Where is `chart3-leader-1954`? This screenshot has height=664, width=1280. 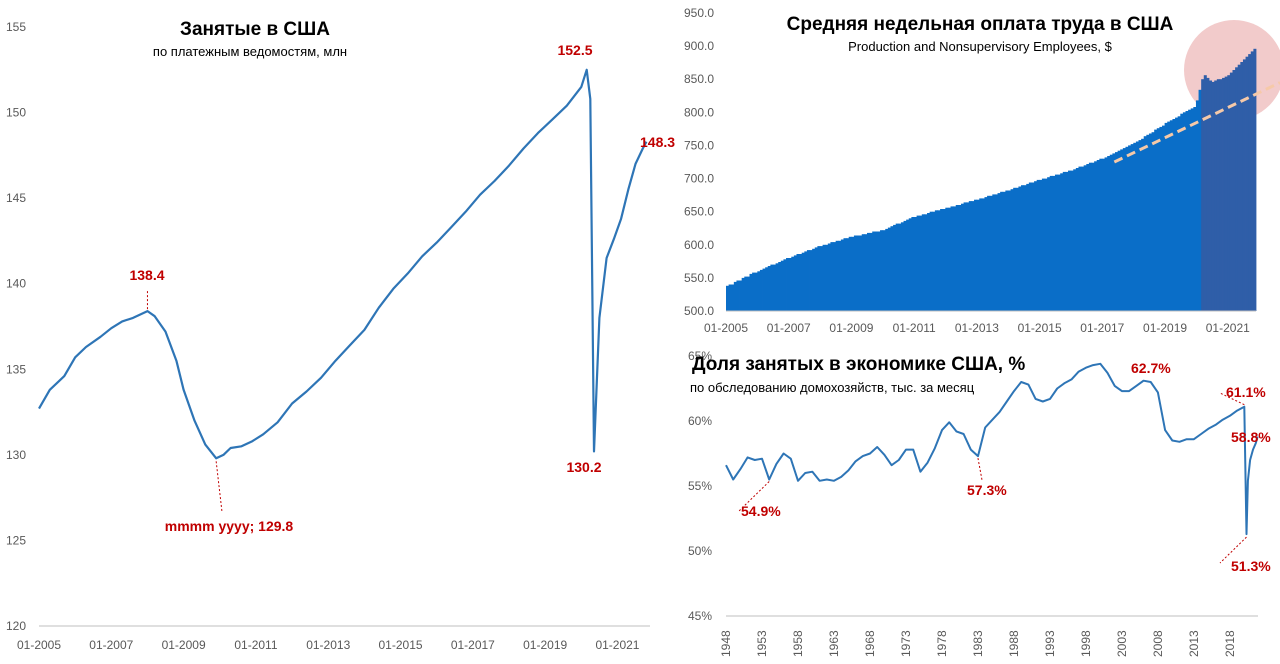
chart3-leader-1954 is located at coordinates (753, 497).